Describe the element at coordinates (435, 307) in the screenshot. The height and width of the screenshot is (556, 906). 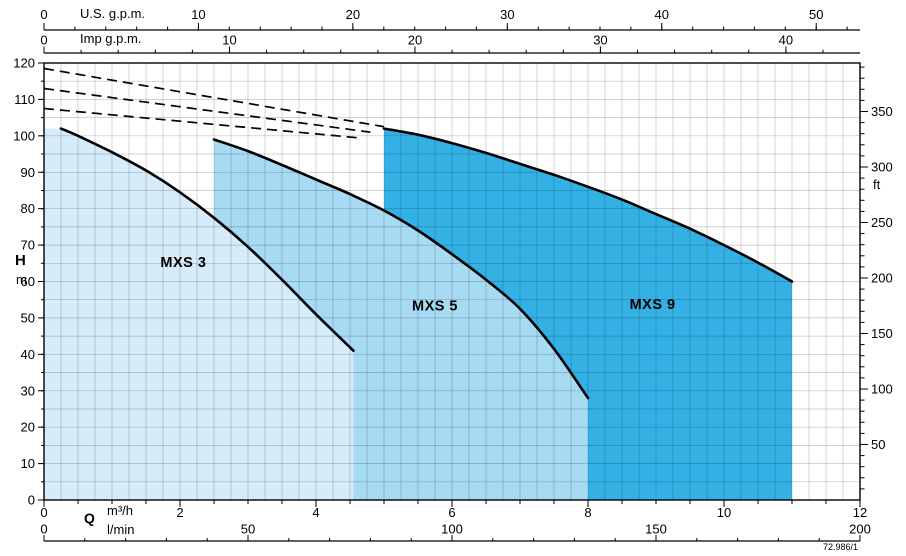
I see `series-label-mxs-5: MXS 5` at that location.